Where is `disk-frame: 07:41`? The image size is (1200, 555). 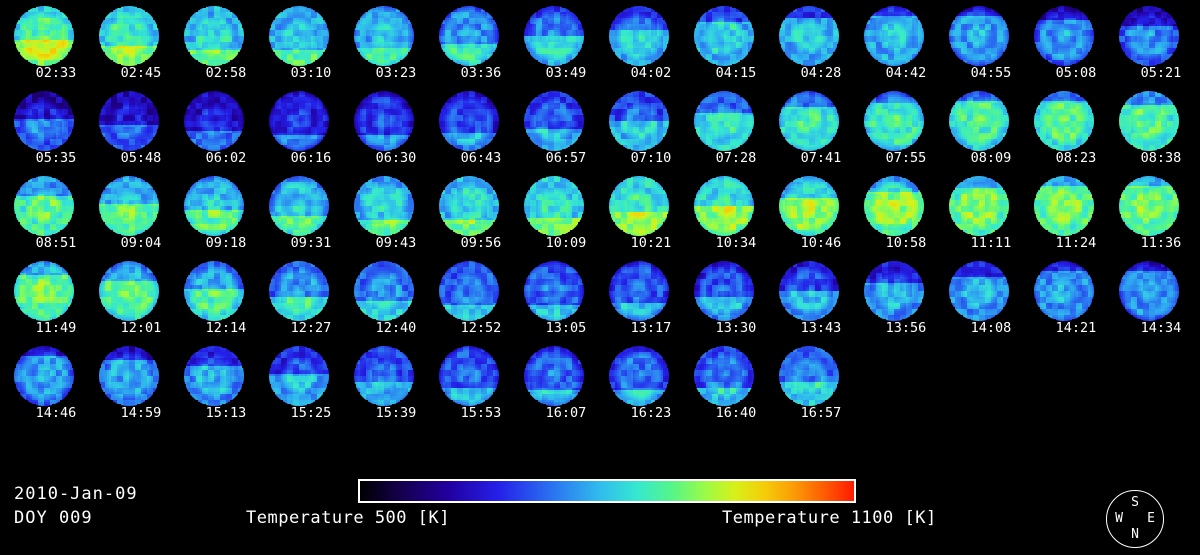 disk-frame: 07:41 is located at coordinates (809, 129).